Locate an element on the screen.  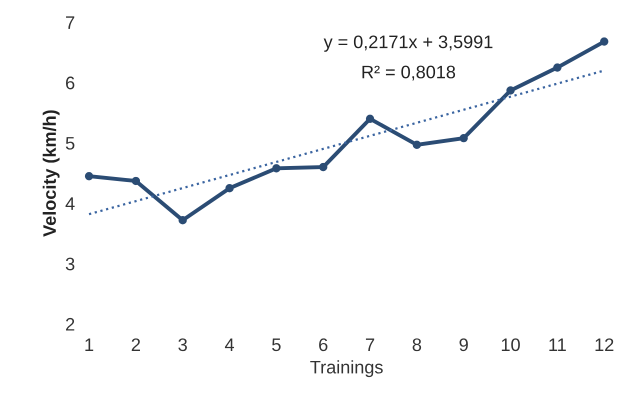
x-axis-title: Trainings is located at coordinates (346, 369).